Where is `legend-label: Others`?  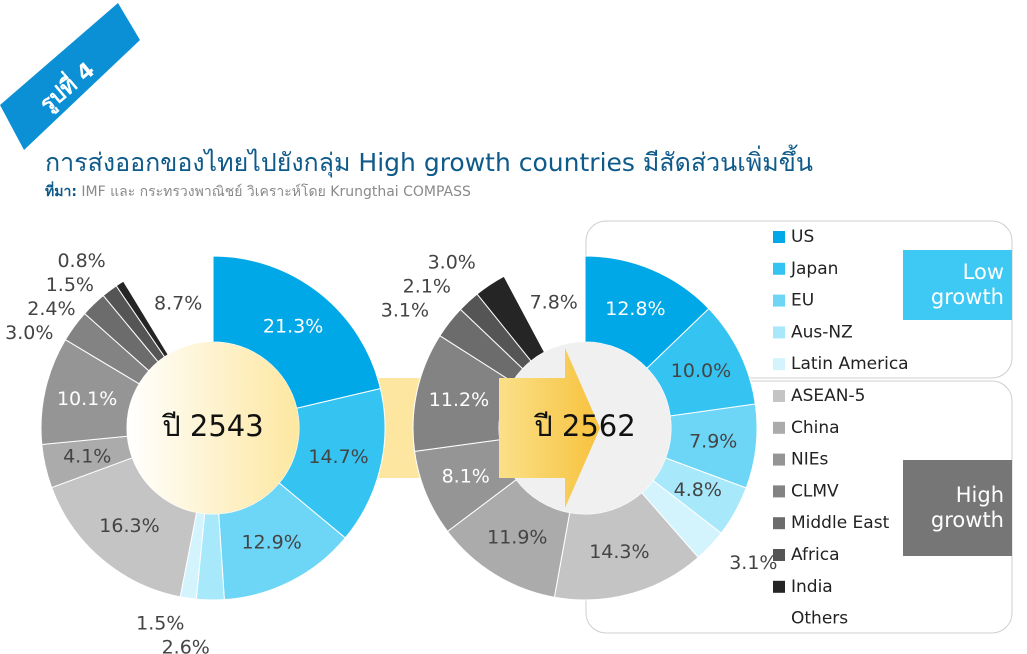 legend-label: Others is located at coordinates (819, 619).